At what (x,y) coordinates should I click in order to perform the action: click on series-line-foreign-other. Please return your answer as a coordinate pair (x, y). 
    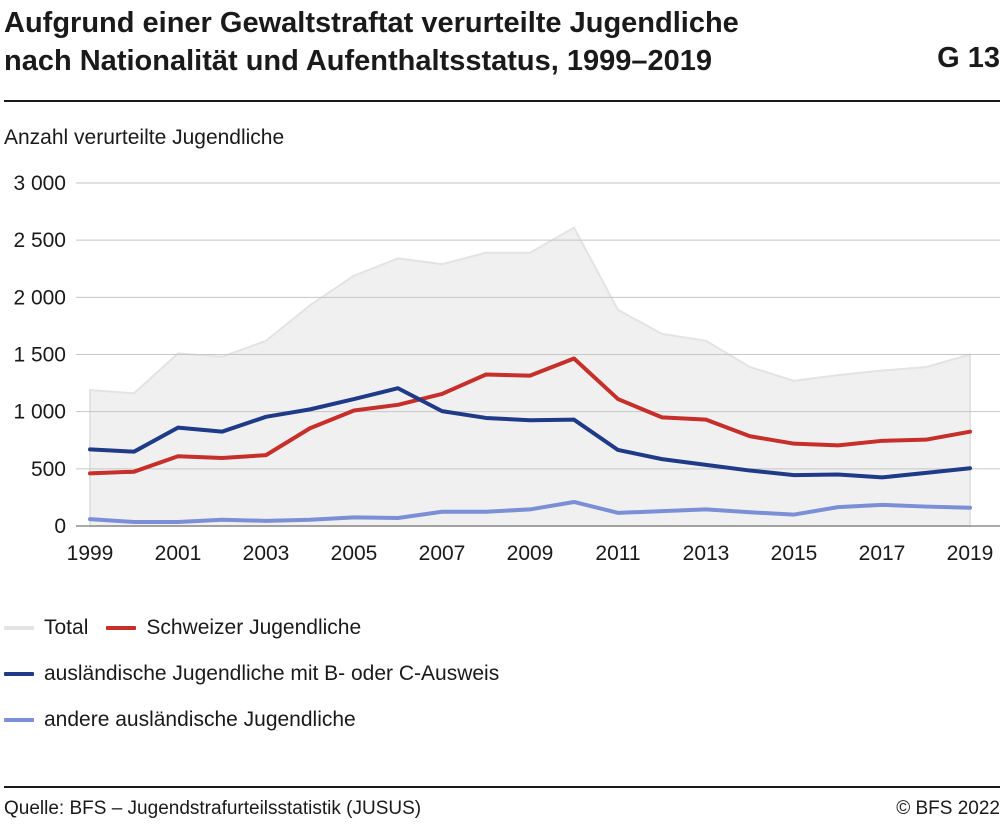
    Looking at the image, I should click on (530, 511).